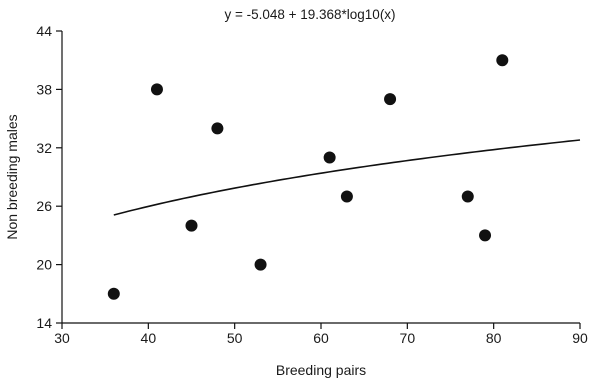  I want to click on y-tick-label: 14, so click(44, 323).